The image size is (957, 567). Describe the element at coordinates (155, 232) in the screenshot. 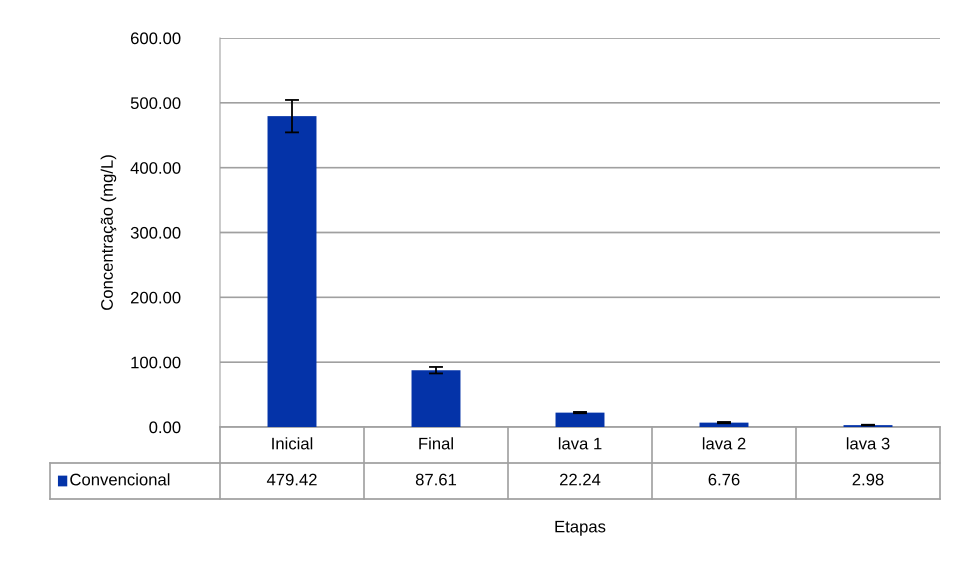

I see `y-tick-label: 300.00` at that location.